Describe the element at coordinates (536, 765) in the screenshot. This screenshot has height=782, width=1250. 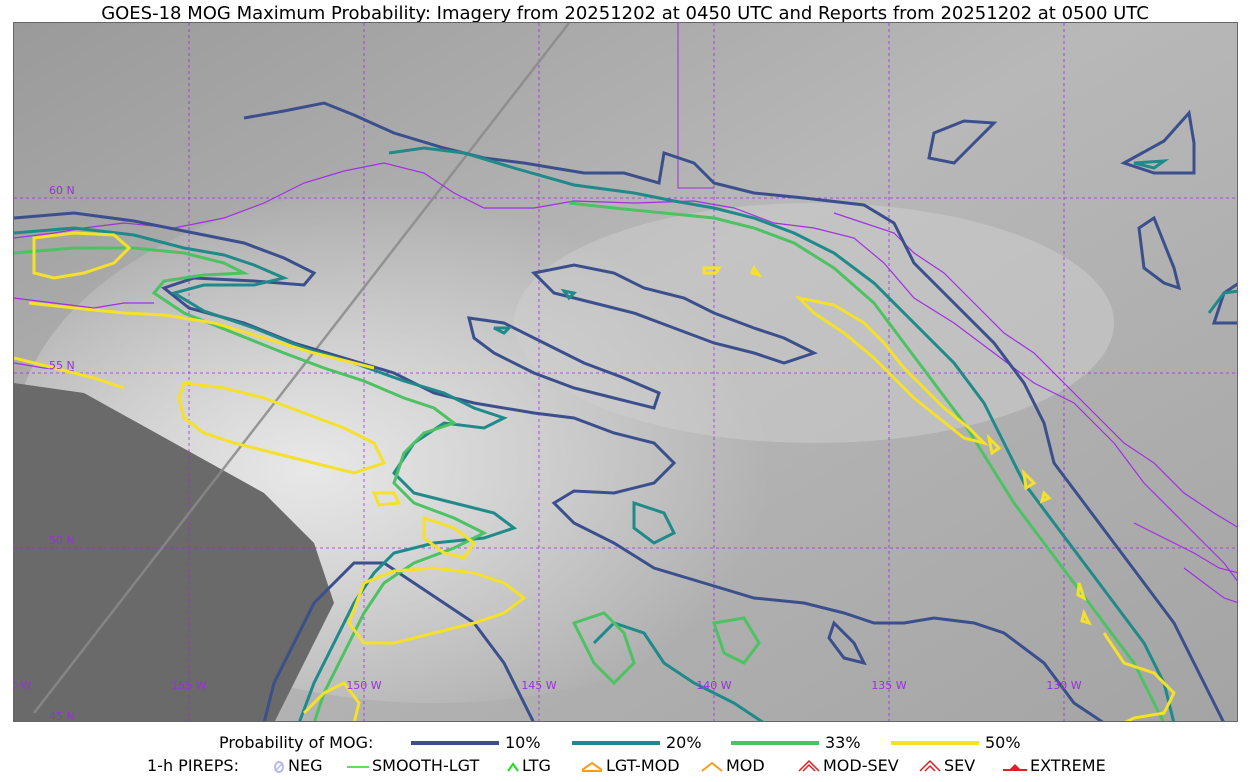
I see `legend-label: LTG` at that location.